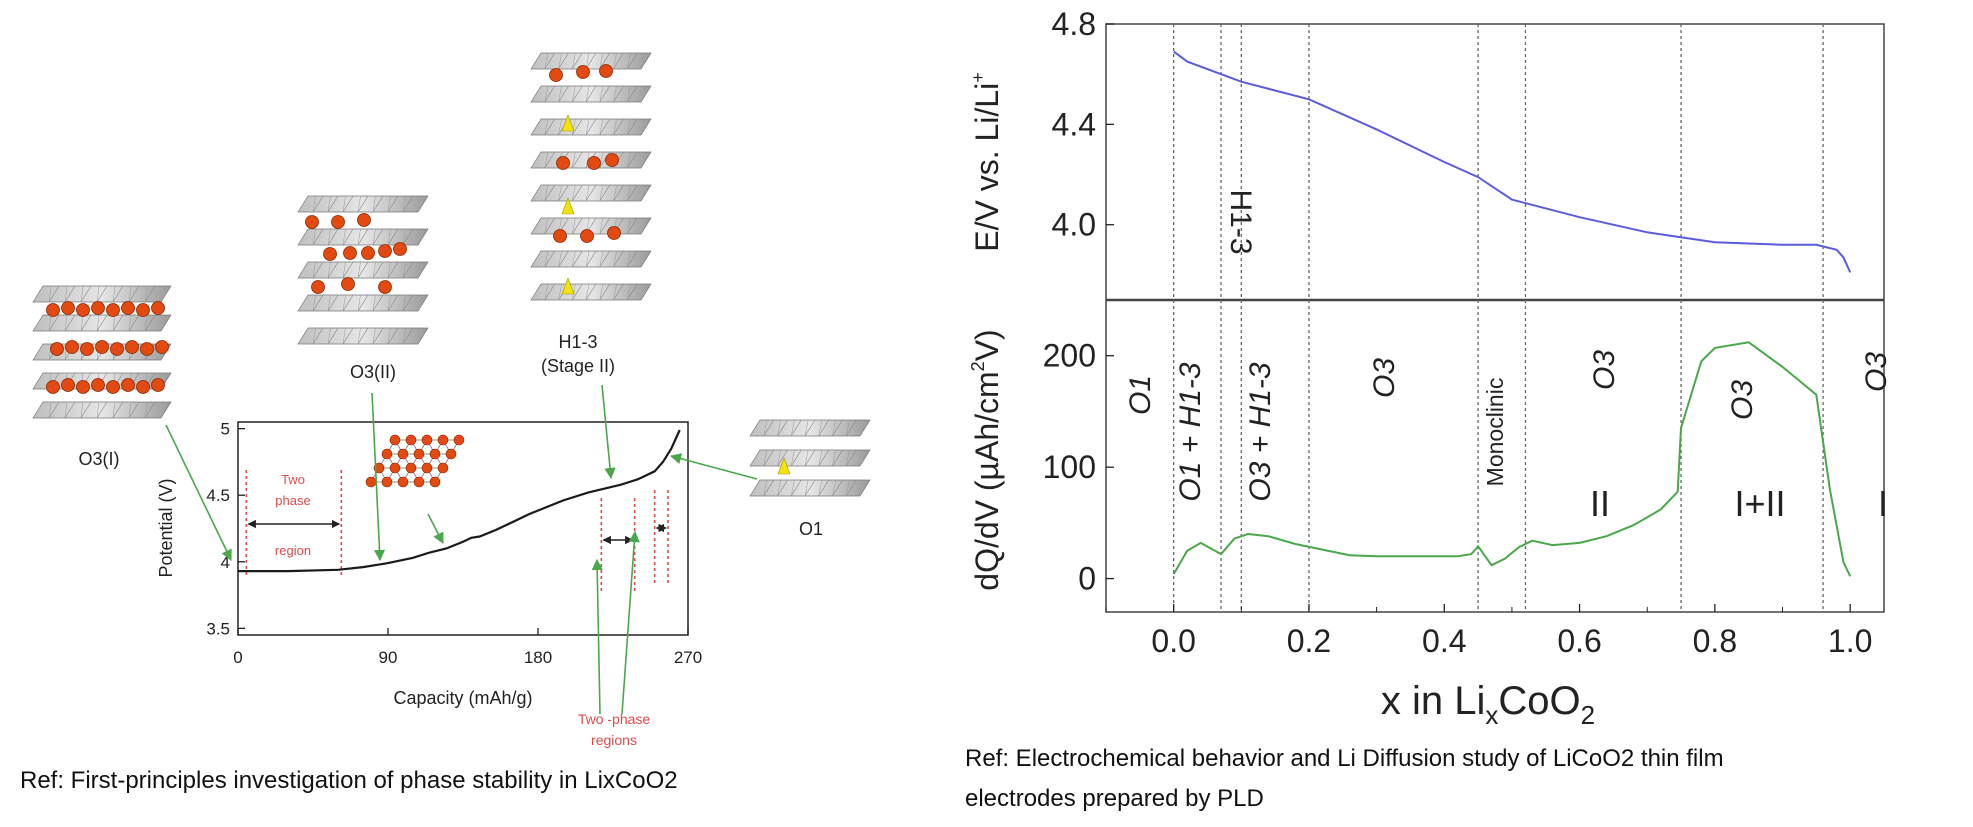  I want to click on dqdv-ylabel-sup: 2, so click(978, 366).